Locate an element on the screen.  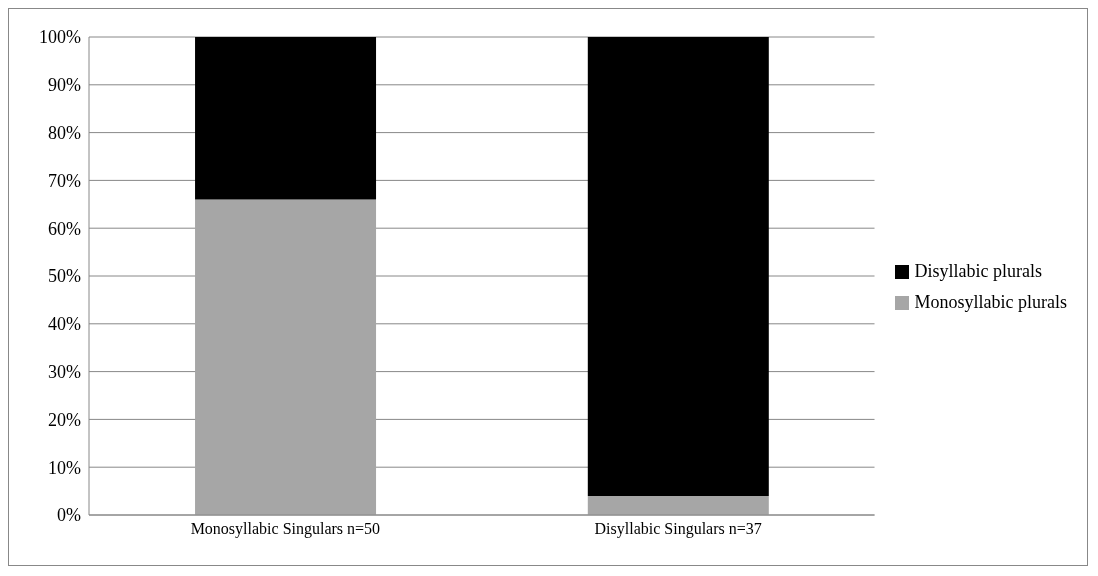
y-tick-label: 0% is located at coordinates (69, 515).